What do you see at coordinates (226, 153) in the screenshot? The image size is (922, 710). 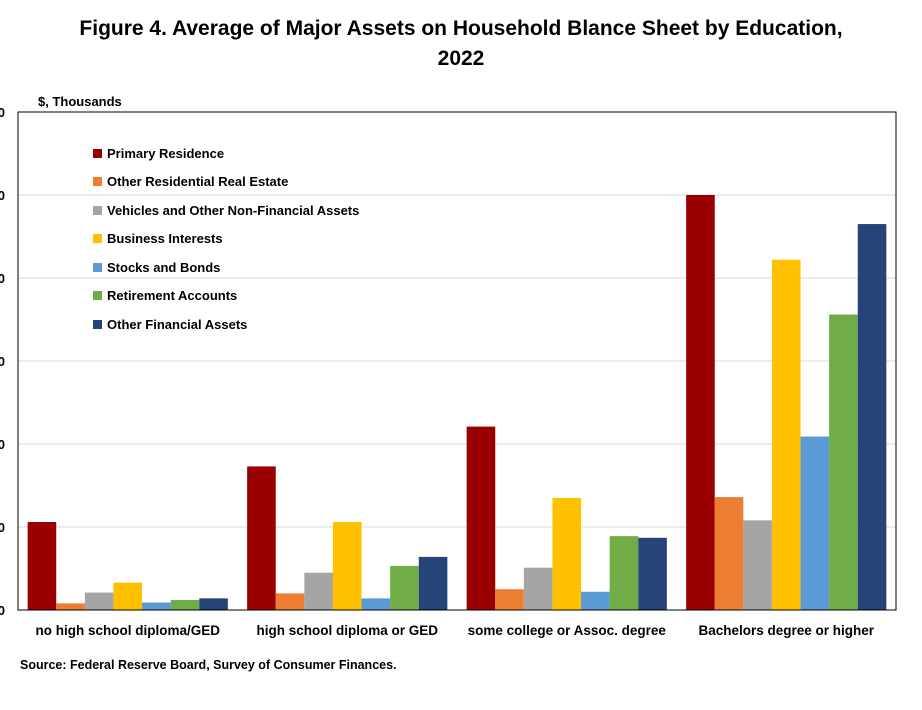 I see `legend-item: Primary Residence` at bounding box center [226, 153].